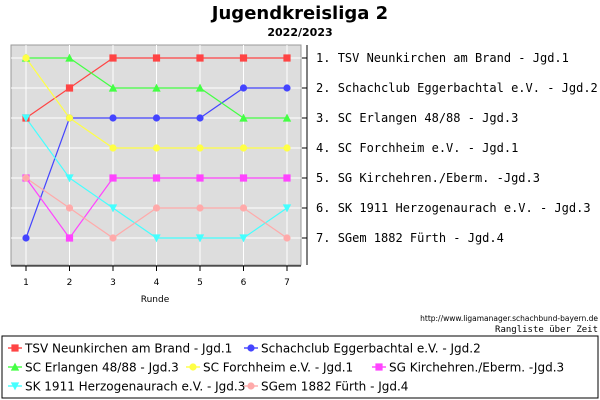 This screenshot has width=600, height=400. Describe the element at coordinates (70, 283) in the screenshot. I see `x-tick-label: 2` at that location.